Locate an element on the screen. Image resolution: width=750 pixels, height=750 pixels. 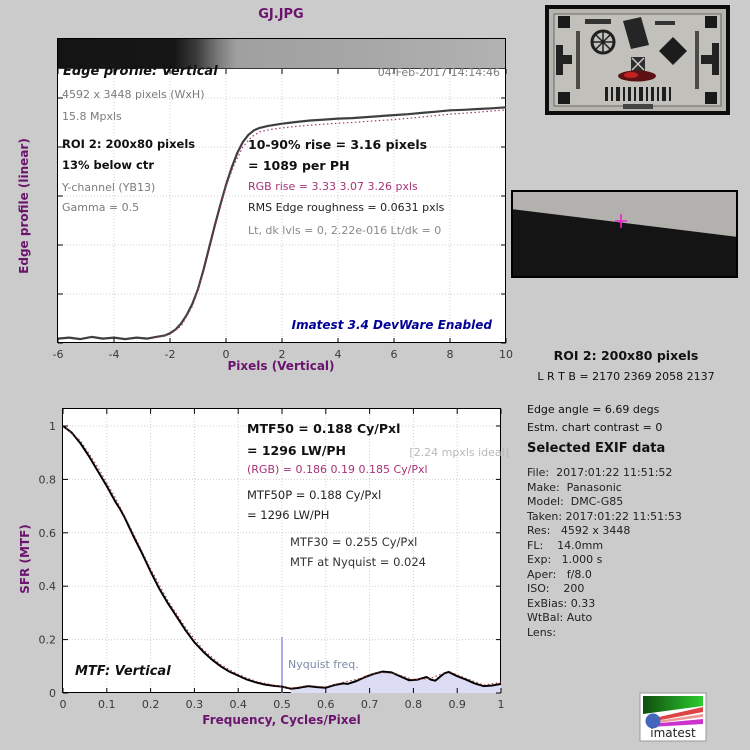
imatest-logo-graphic: imatest is located at coordinates (673, 717).